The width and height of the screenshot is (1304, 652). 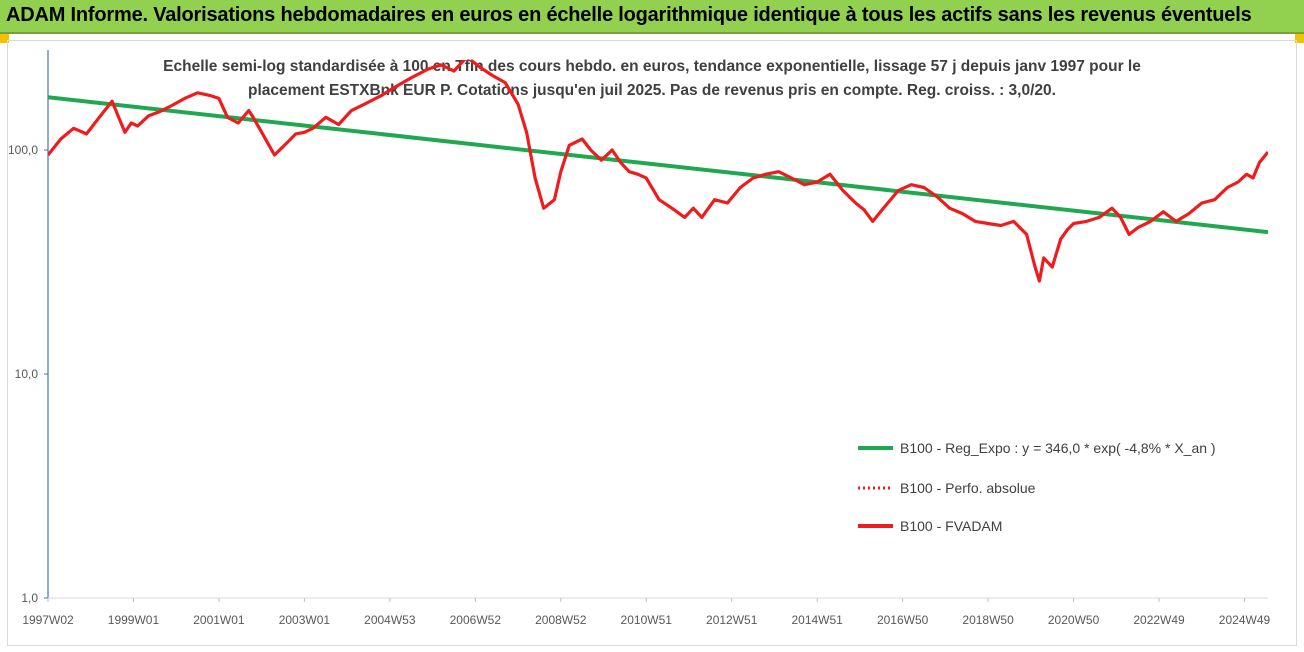 I want to click on corner-marker-right, so click(x=1299, y=38).